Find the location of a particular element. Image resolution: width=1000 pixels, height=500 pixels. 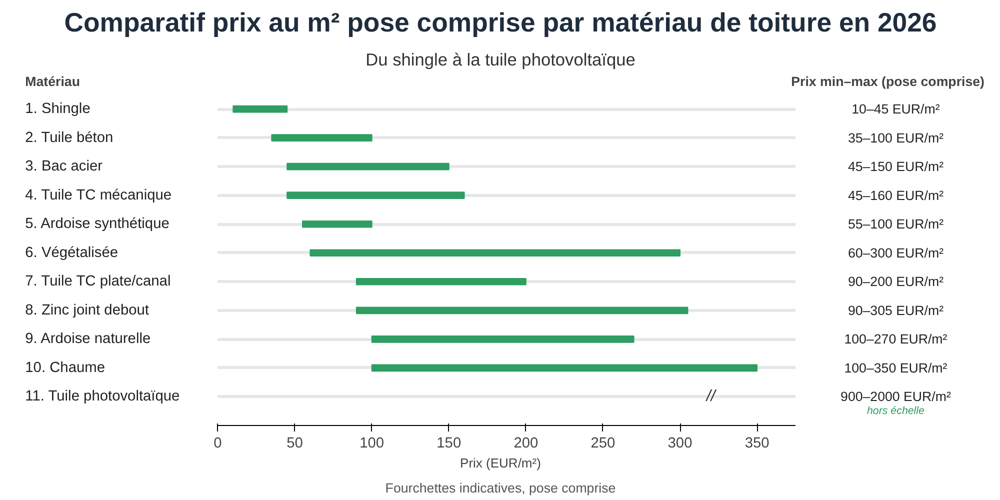

data-label: 100–270 EUR/m² is located at coordinates (896, 339).